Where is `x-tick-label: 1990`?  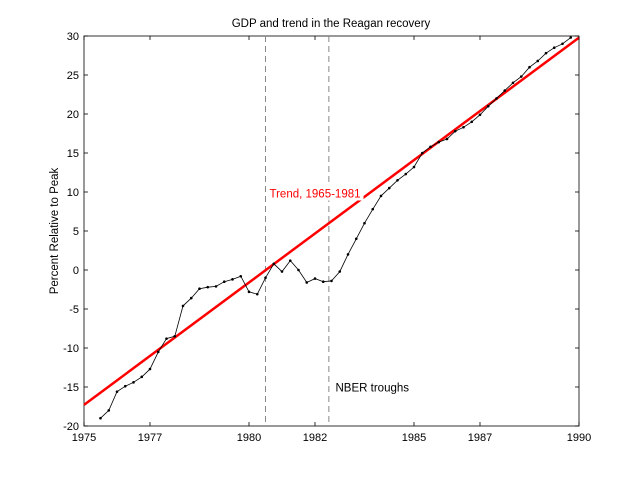
x-tick-label: 1990 is located at coordinates (579, 438).